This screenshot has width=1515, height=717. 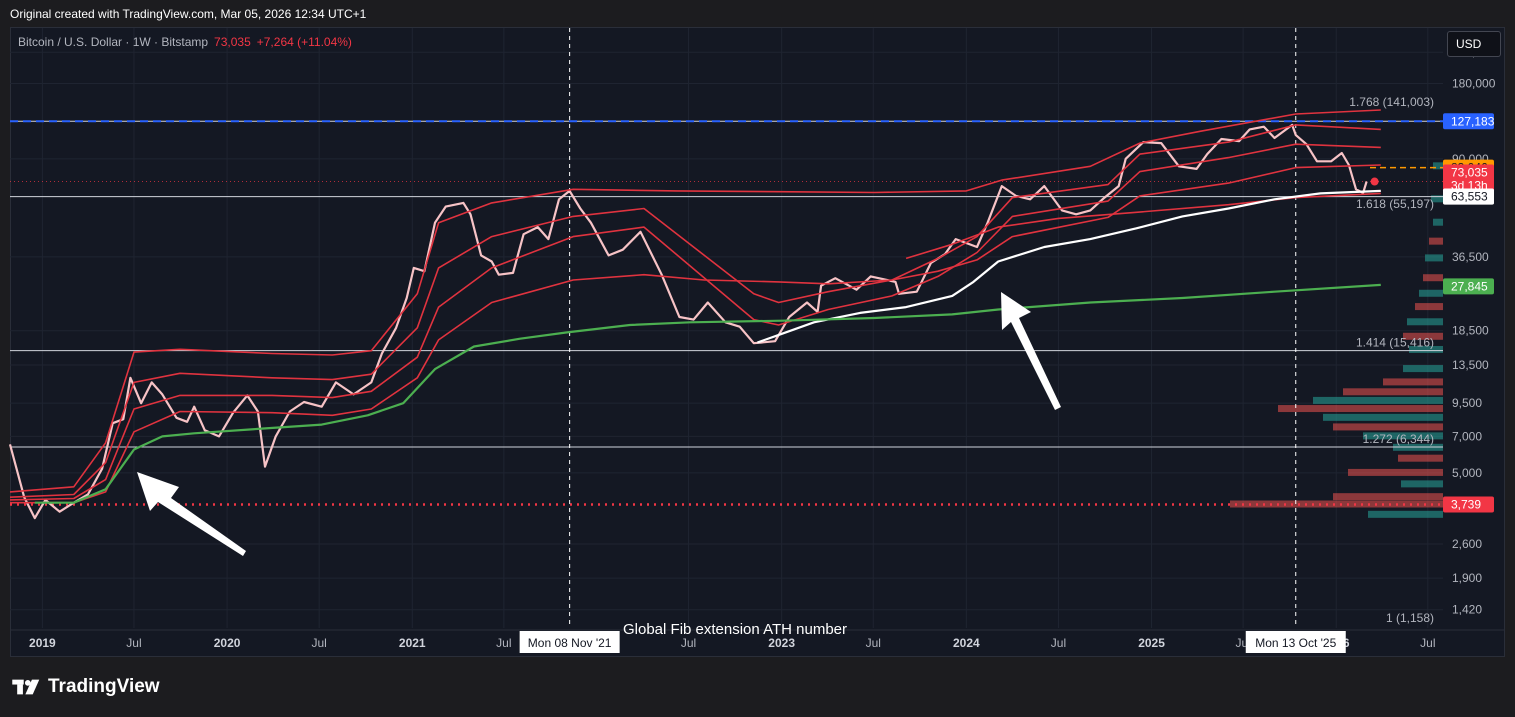 I want to click on price-tick-label: 36,500, so click(x=1470, y=257).